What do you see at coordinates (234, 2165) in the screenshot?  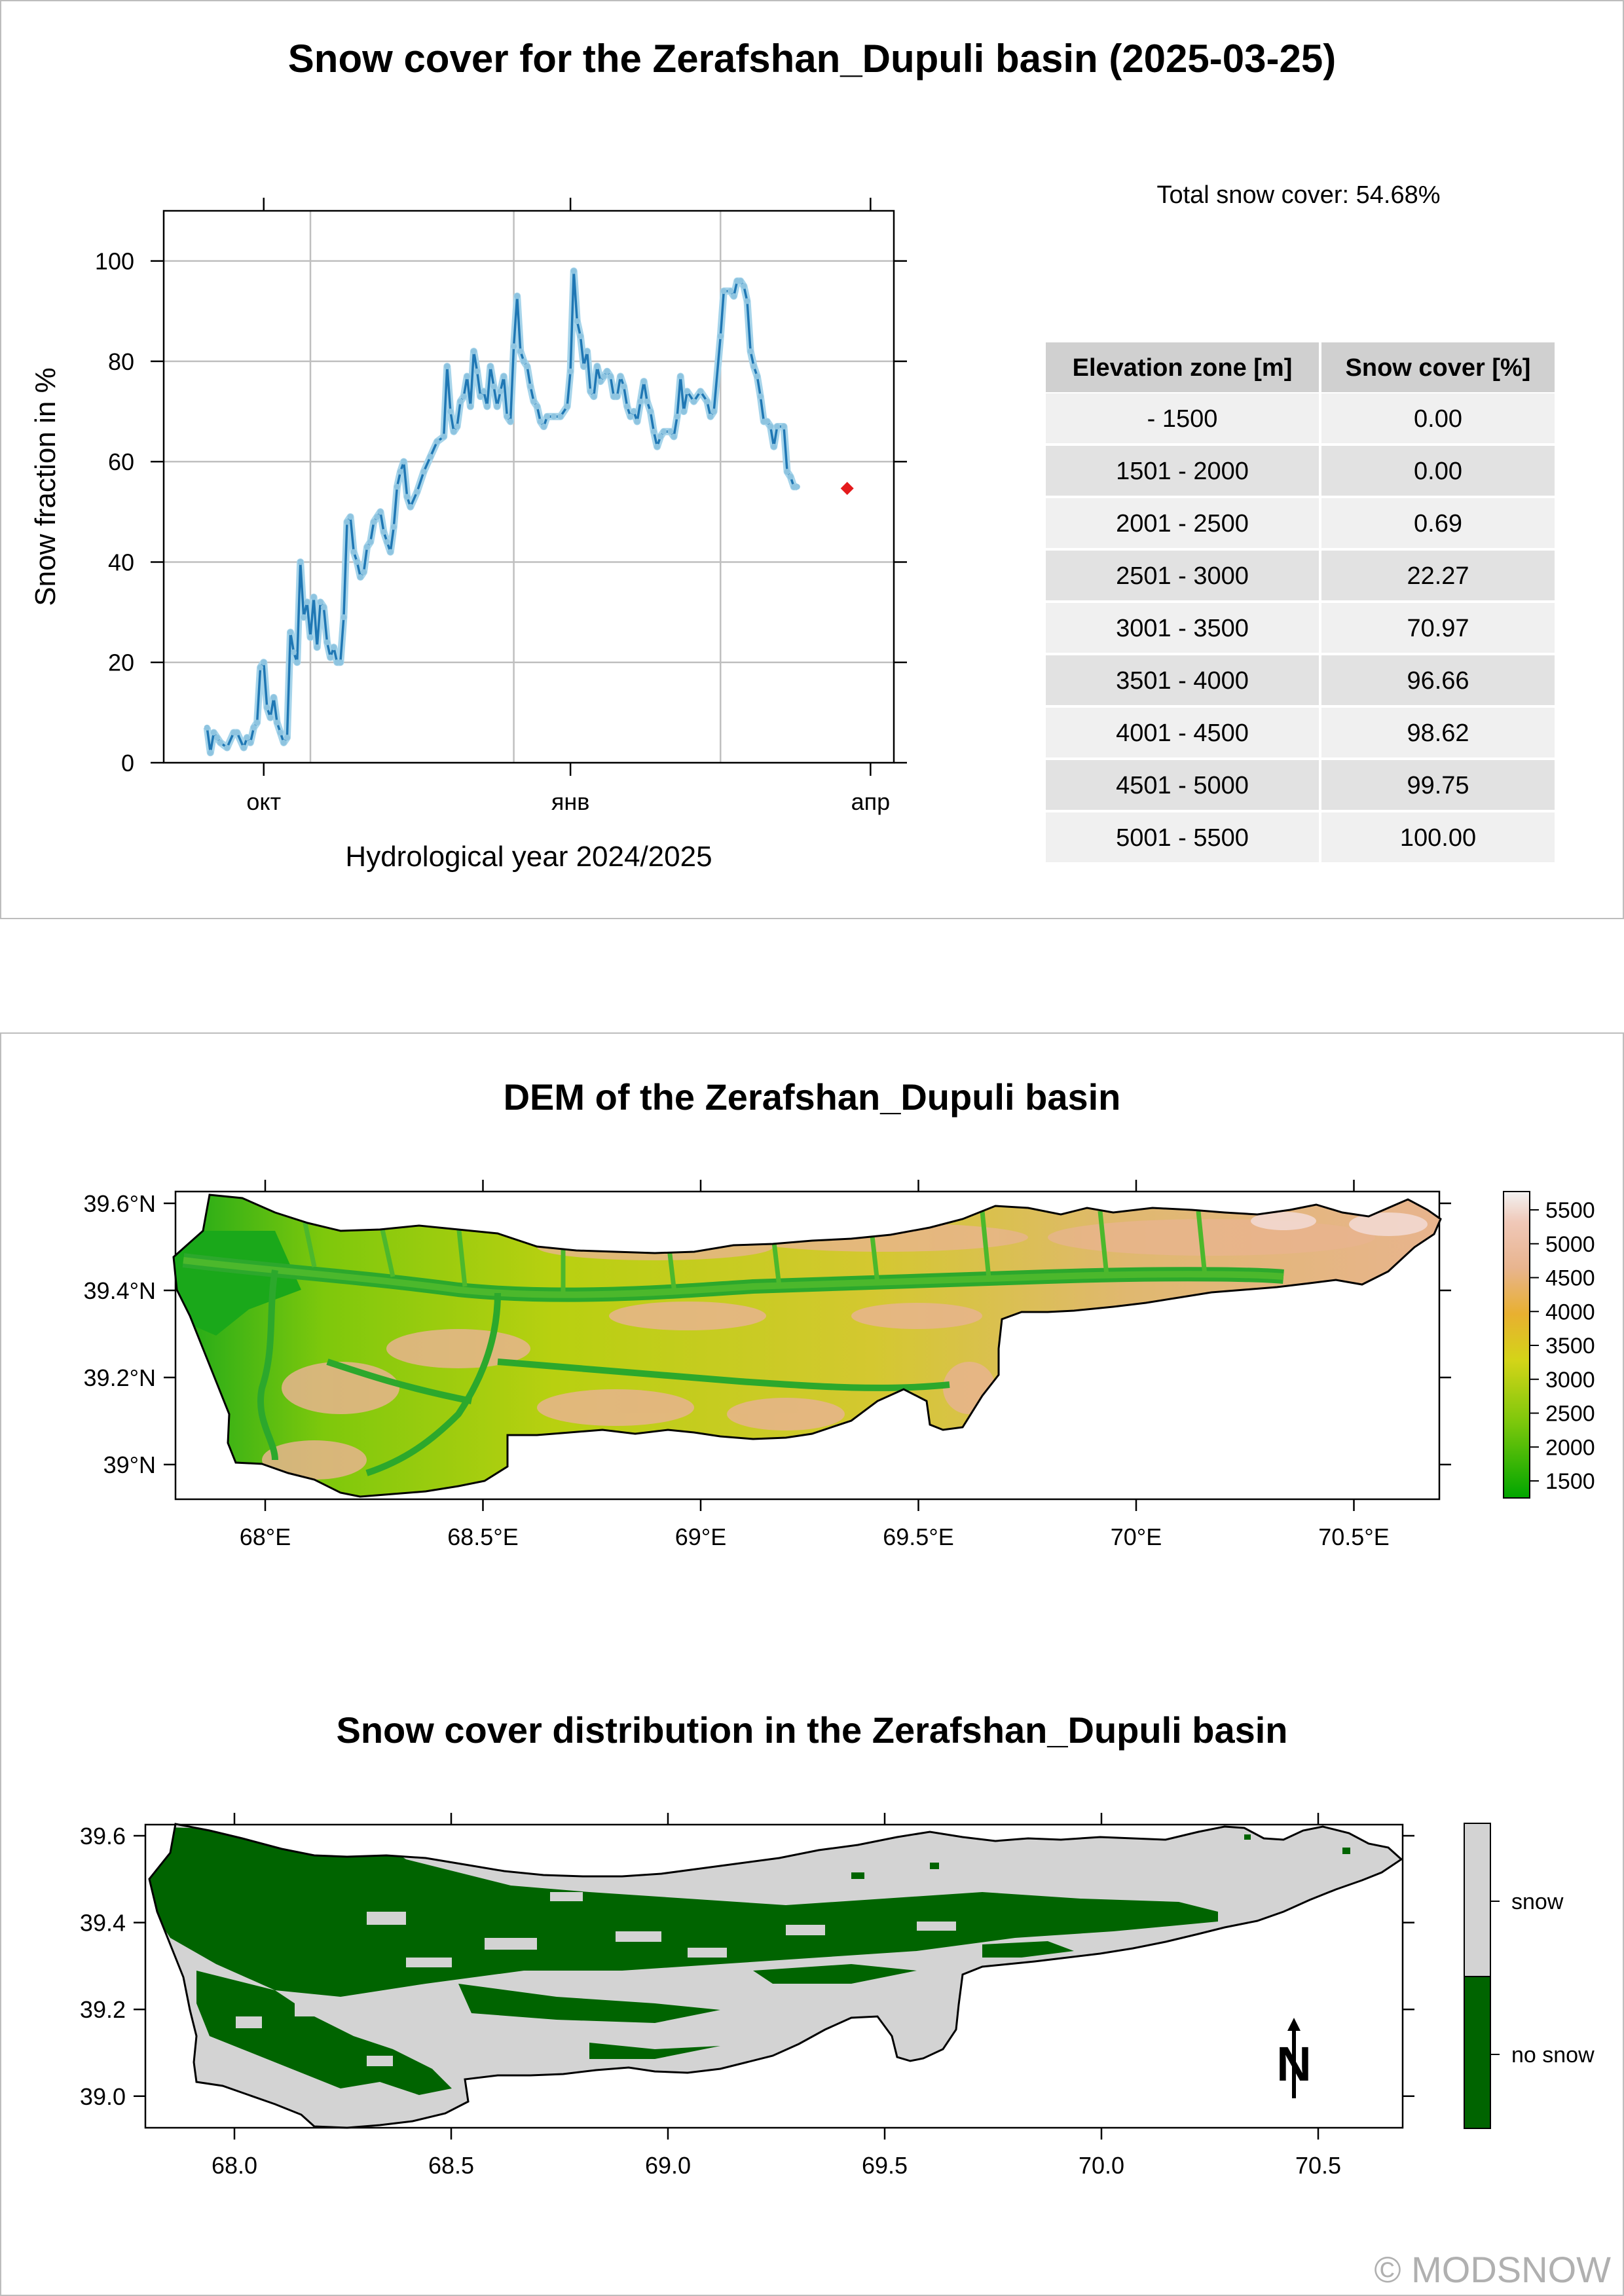 I see `snow-x-tick-label: 68.0` at bounding box center [234, 2165].